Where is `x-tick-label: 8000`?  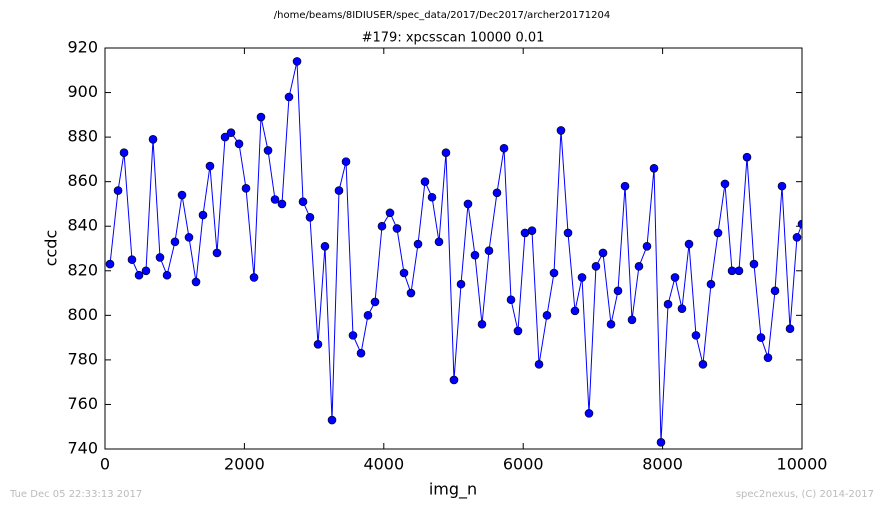
x-tick-label: 8000 is located at coordinates (662, 464).